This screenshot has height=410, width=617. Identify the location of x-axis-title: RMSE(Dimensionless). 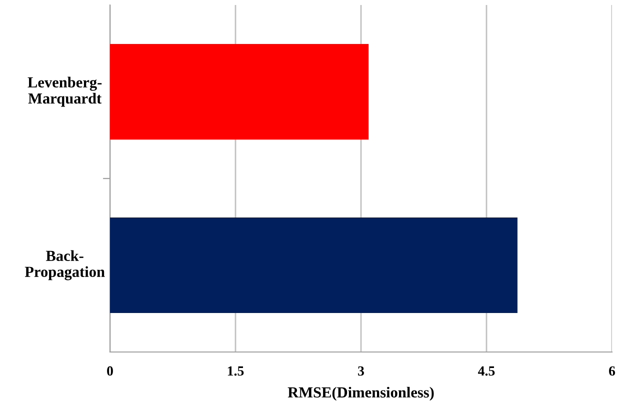
(361, 393).